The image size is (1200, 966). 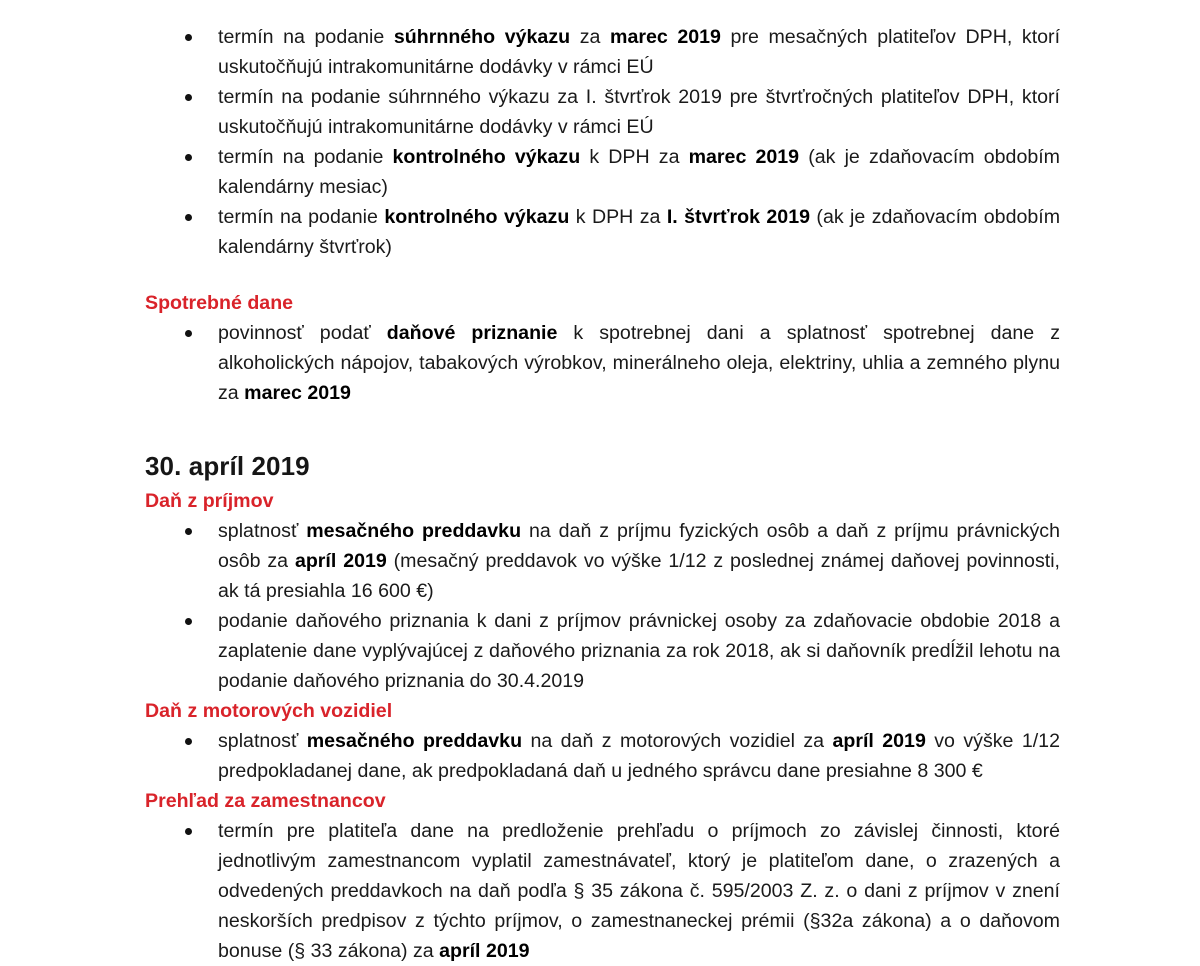 I want to click on section-heading-excise-duties: Spotrebné dane, so click(x=219, y=303).